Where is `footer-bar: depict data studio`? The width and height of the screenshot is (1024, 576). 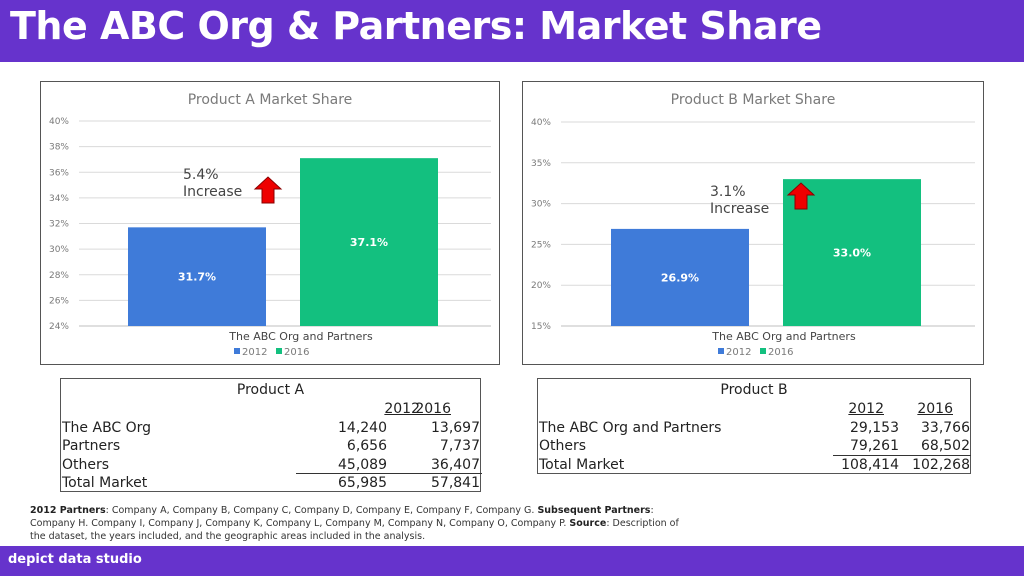
footer-bar: depict data studio is located at coordinates (512, 561).